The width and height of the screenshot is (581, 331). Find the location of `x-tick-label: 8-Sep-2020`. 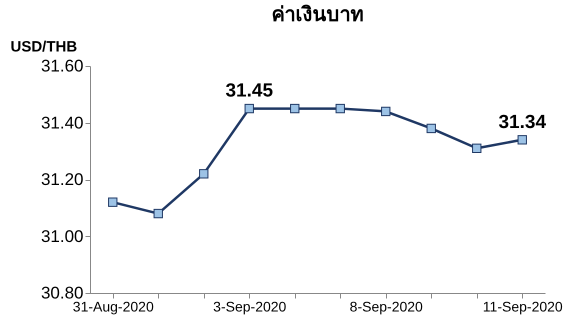

x-tick-label: 8-Sep-2020 is located at coordinates (387, 306).